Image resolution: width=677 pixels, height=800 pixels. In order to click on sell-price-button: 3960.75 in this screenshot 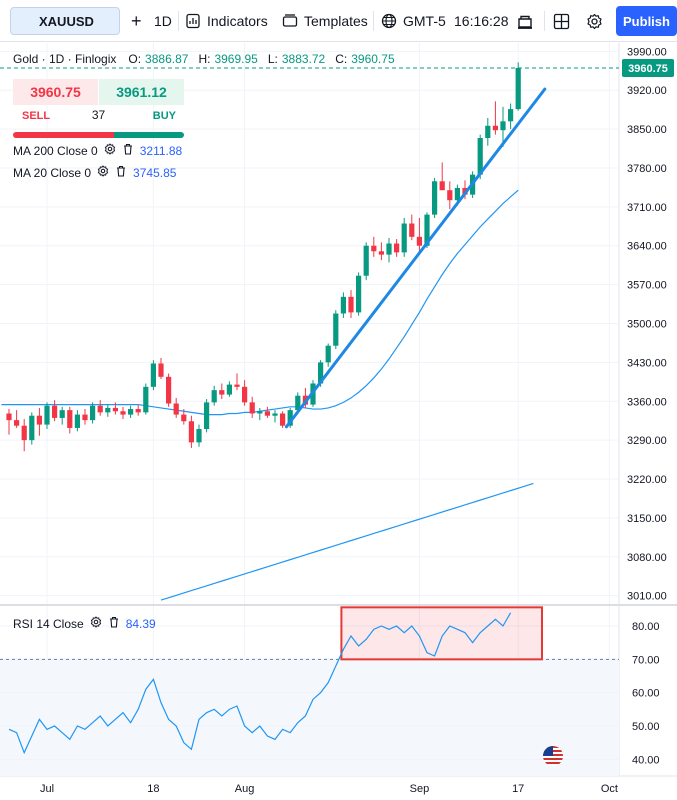, I will do `click(55, 92)`.